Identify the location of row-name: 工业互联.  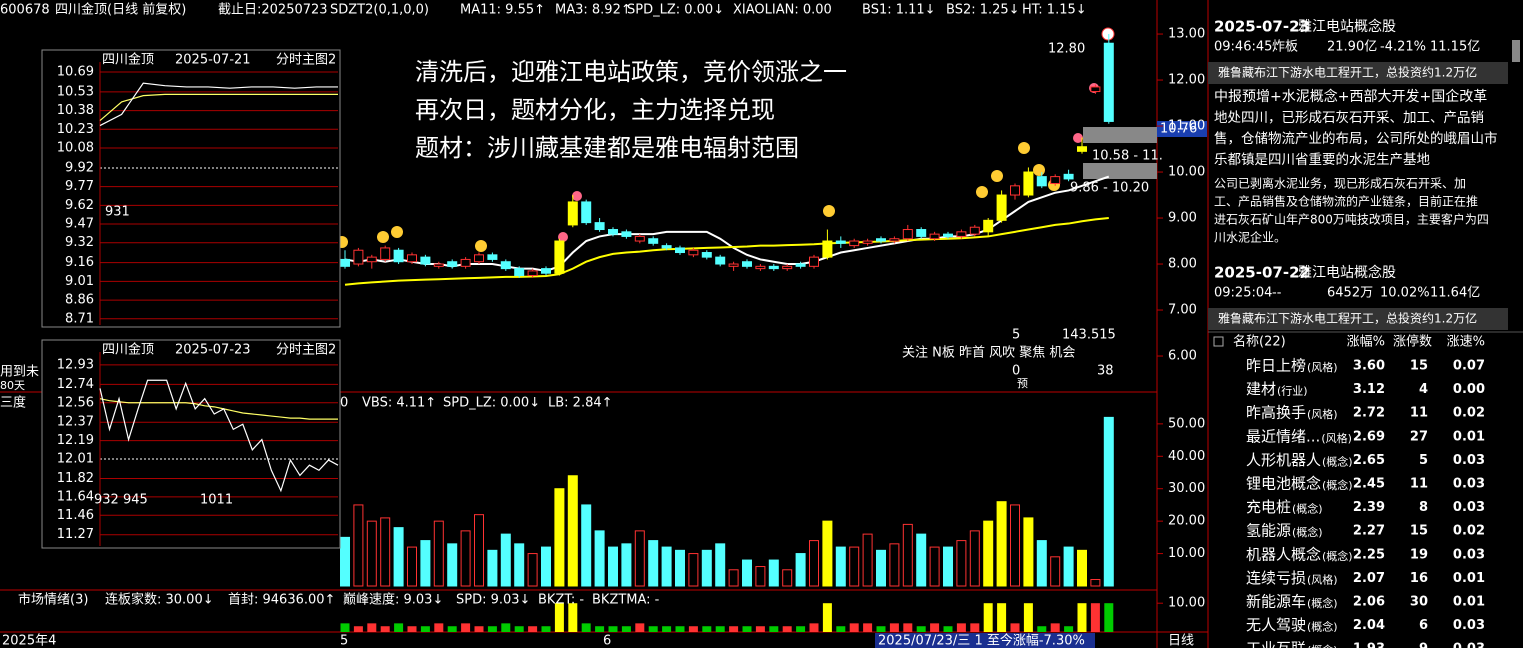
(1276, 644).